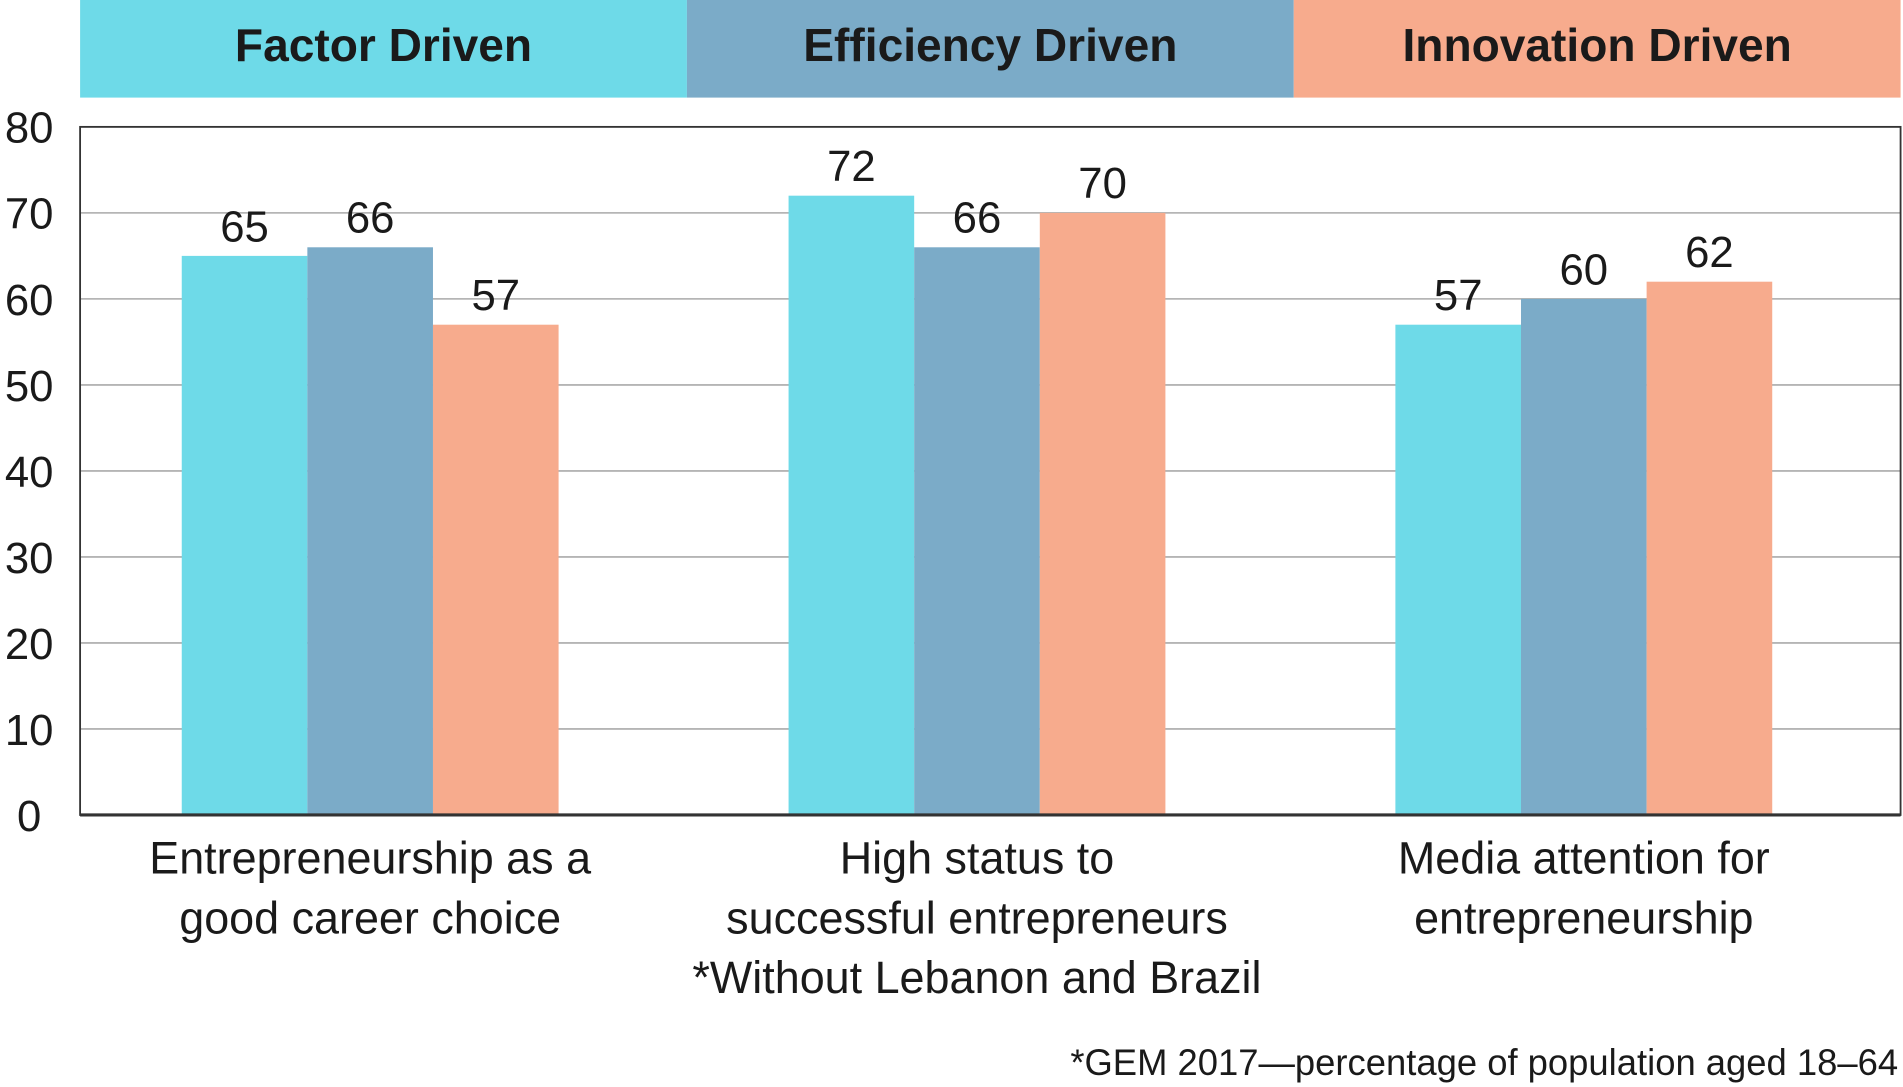 The image size is (1903, 1087). What do you see at coordinates (29, 128) in the screenshot?
I see `y-tick-label: 80` at bounding box center [29, 128].